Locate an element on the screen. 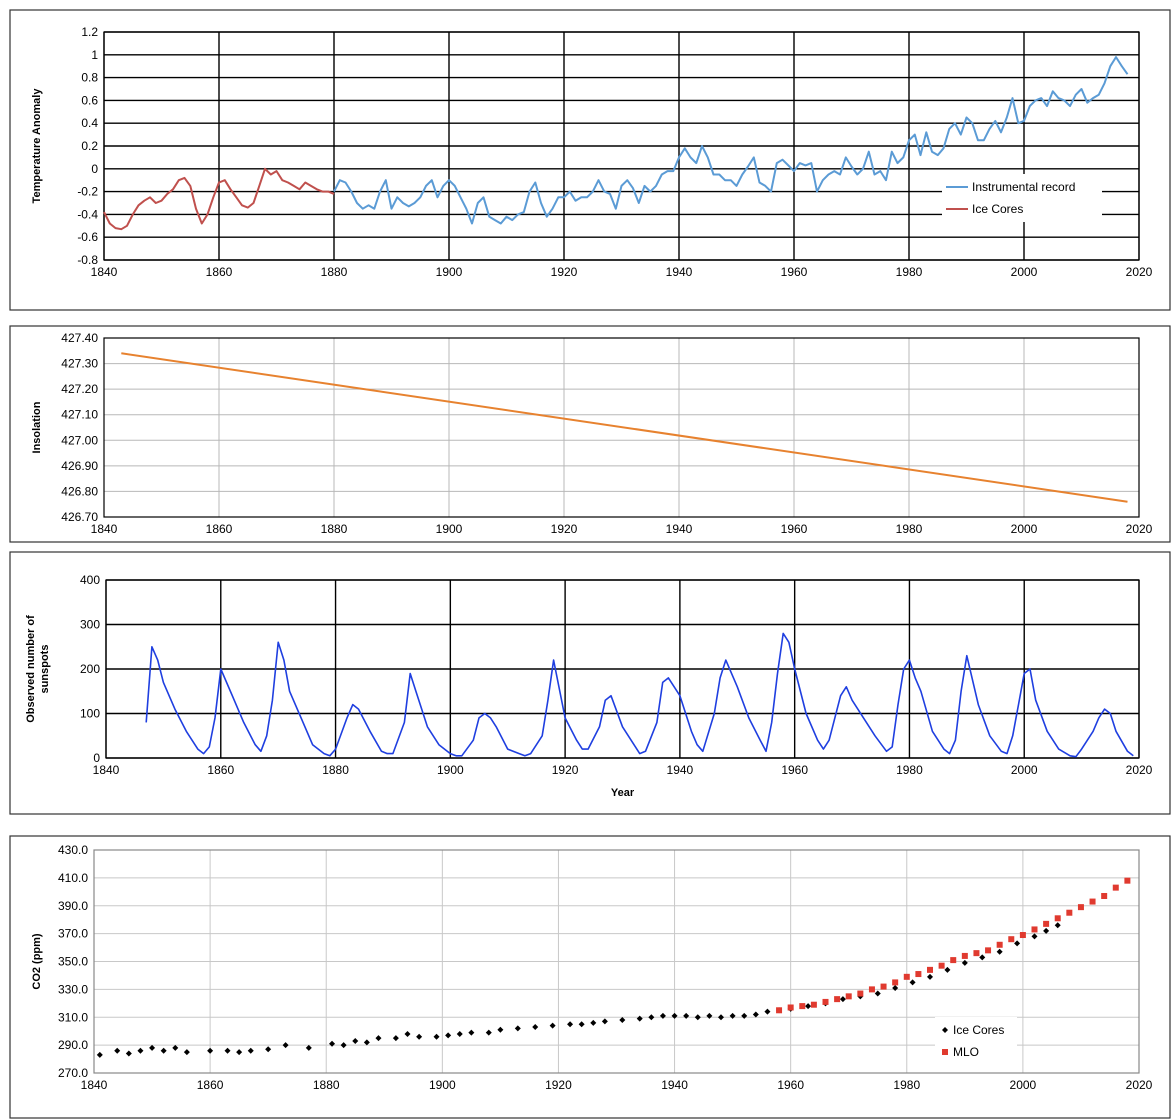 This screenshot has height=1120, width=1173. y-tick-label: 200 is located at coordinates (90, 669).